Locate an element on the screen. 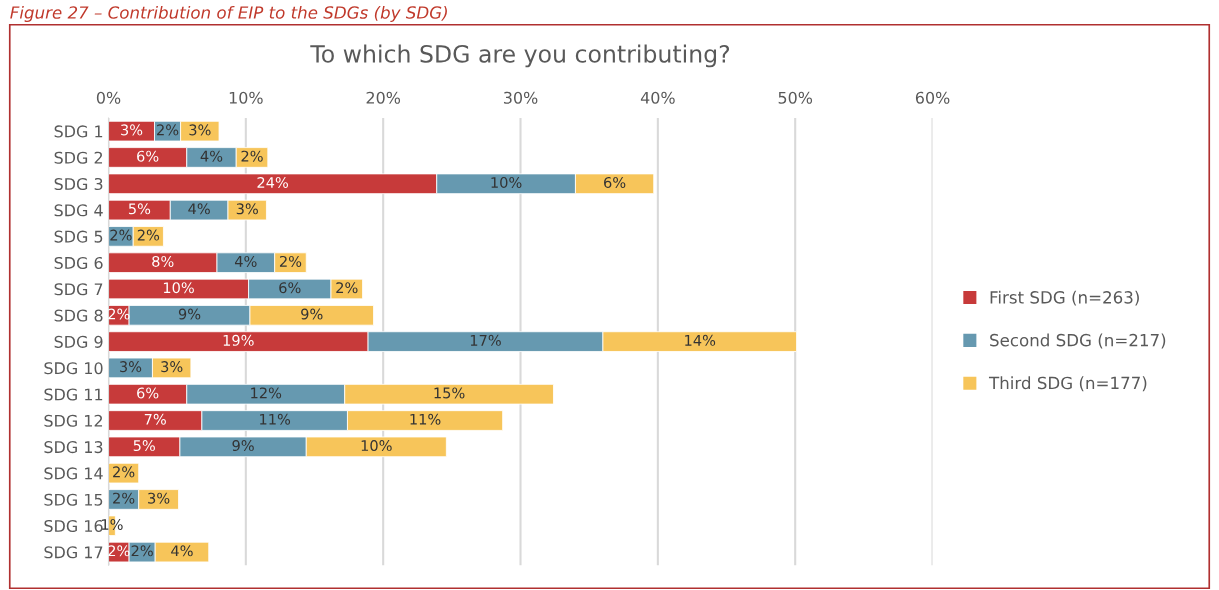 The height and width of the screenshot is (590, 1219). x-tick-label: 50% is located at coordinates (795, 97).